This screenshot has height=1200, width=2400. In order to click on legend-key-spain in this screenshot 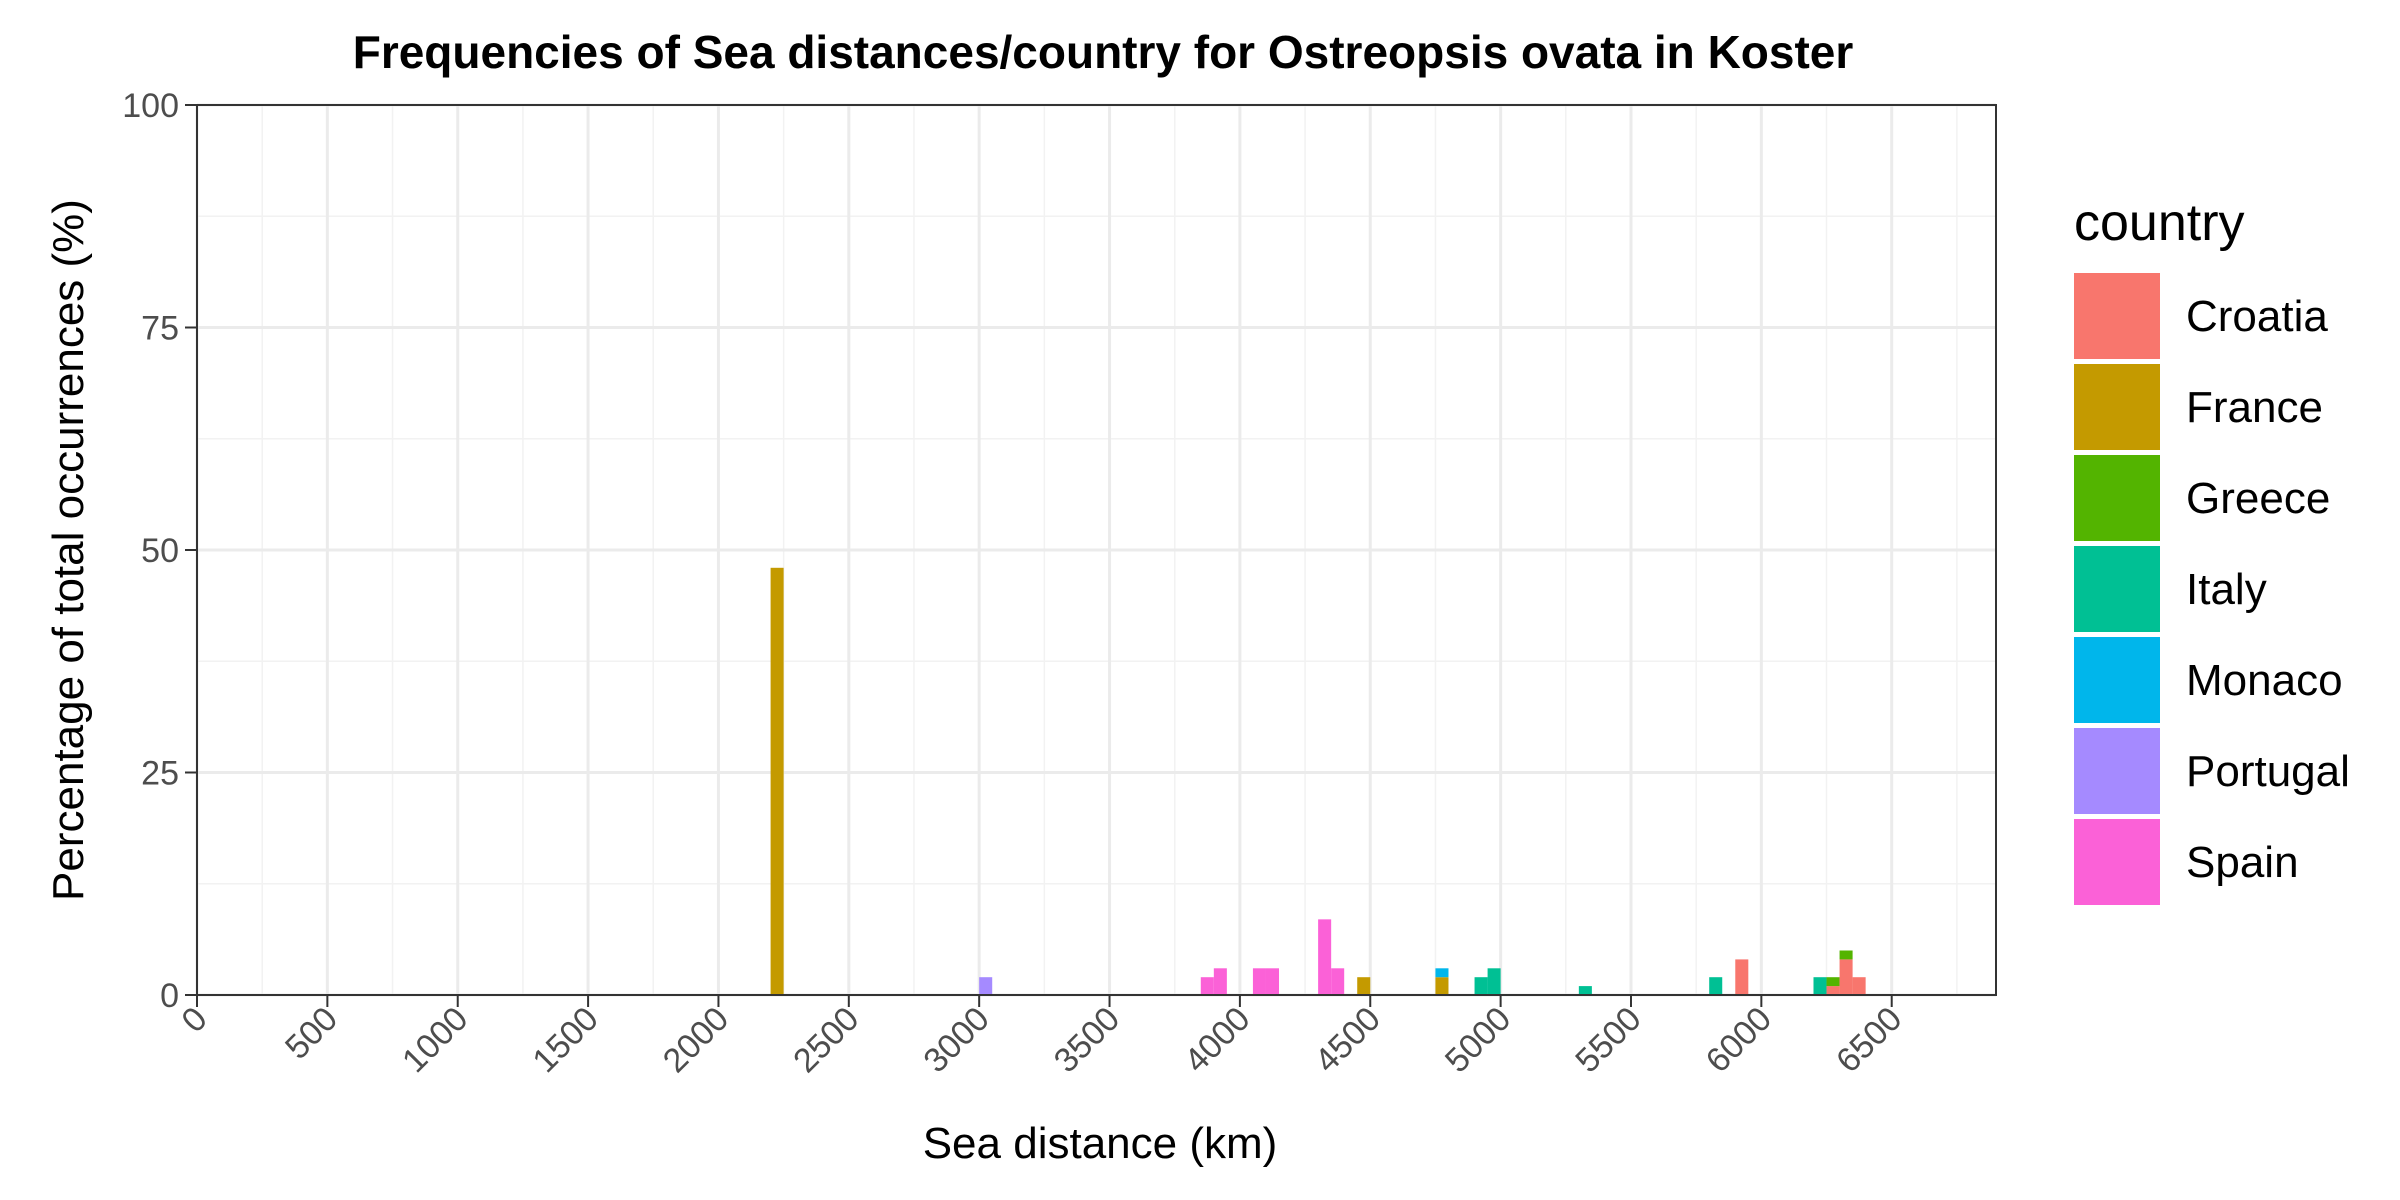, I will do `click(2117, 862)`.